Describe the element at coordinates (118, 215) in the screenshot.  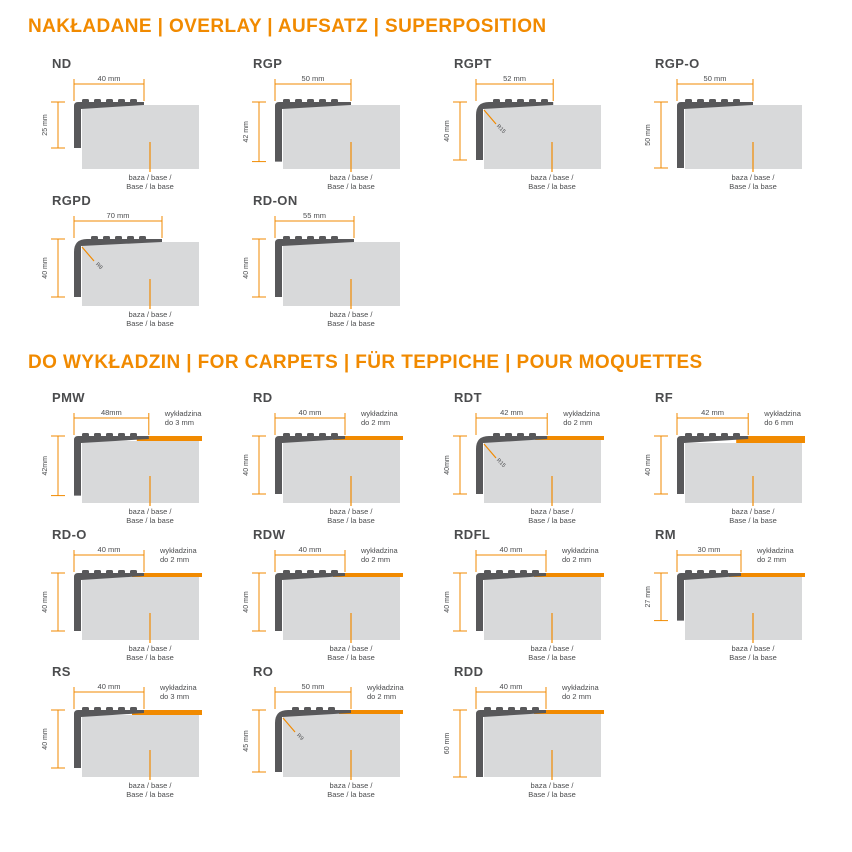
I see `width-dimension-label: 70 mm` at that location.